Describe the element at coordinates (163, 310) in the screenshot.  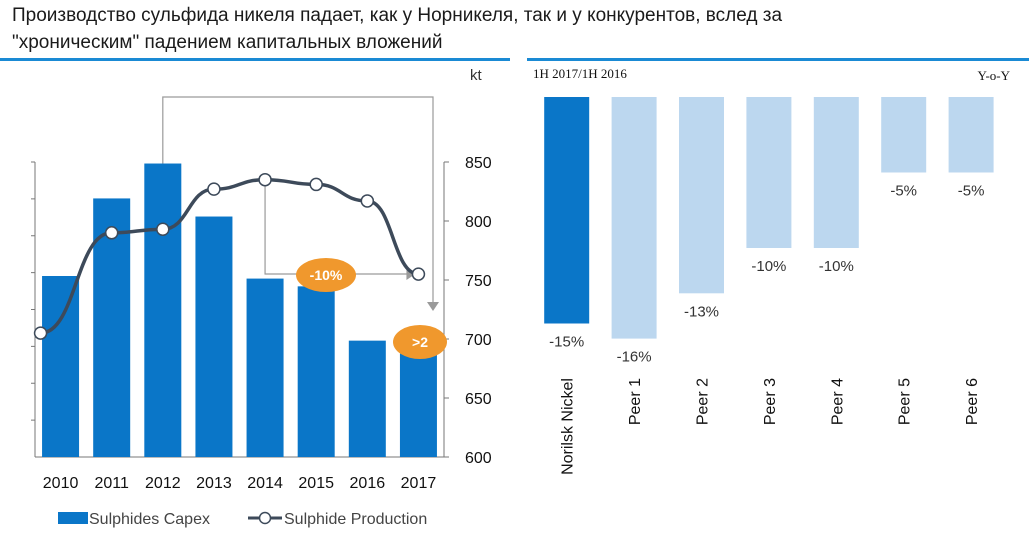
I see `capex-bar-2012` at that location.